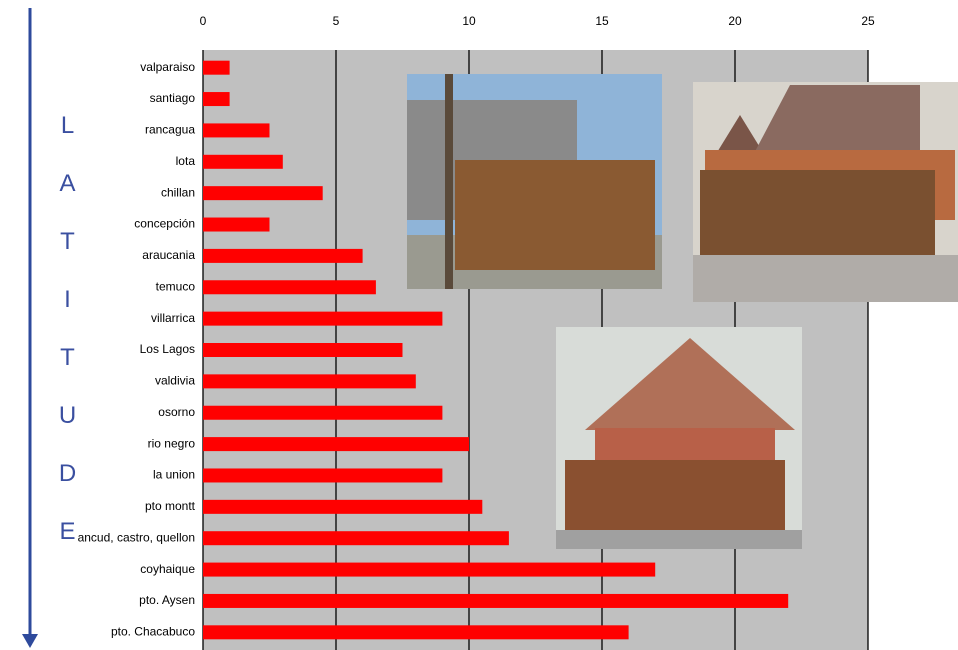 This screenshot has width=958, height=650. What do you see at coordinates (30, 641) in the screenshot?
I see `arrow-head` at bounding box center [30, 641].